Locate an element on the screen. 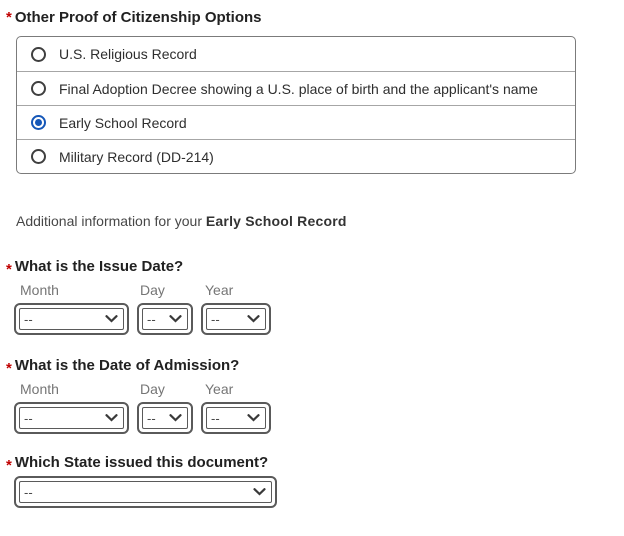  admission-year-select-wrapper: -- is located at coordinates (236, 418).